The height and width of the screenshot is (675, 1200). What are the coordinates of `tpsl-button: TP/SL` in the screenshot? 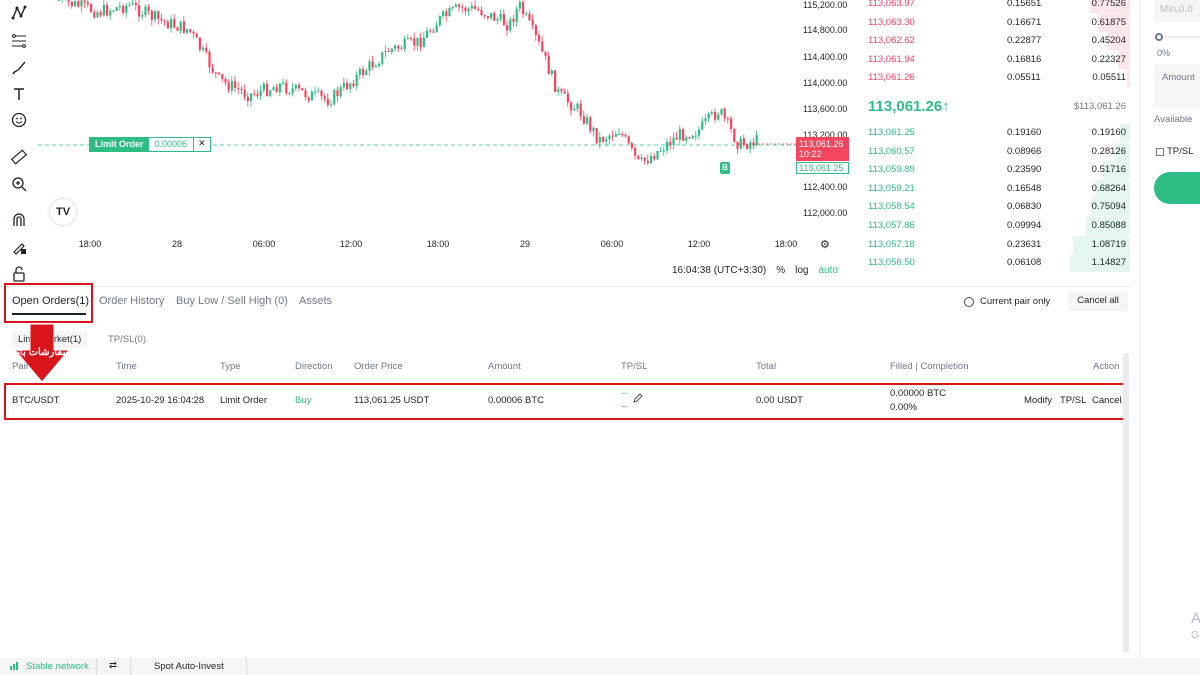 It's located at (1073, 400).